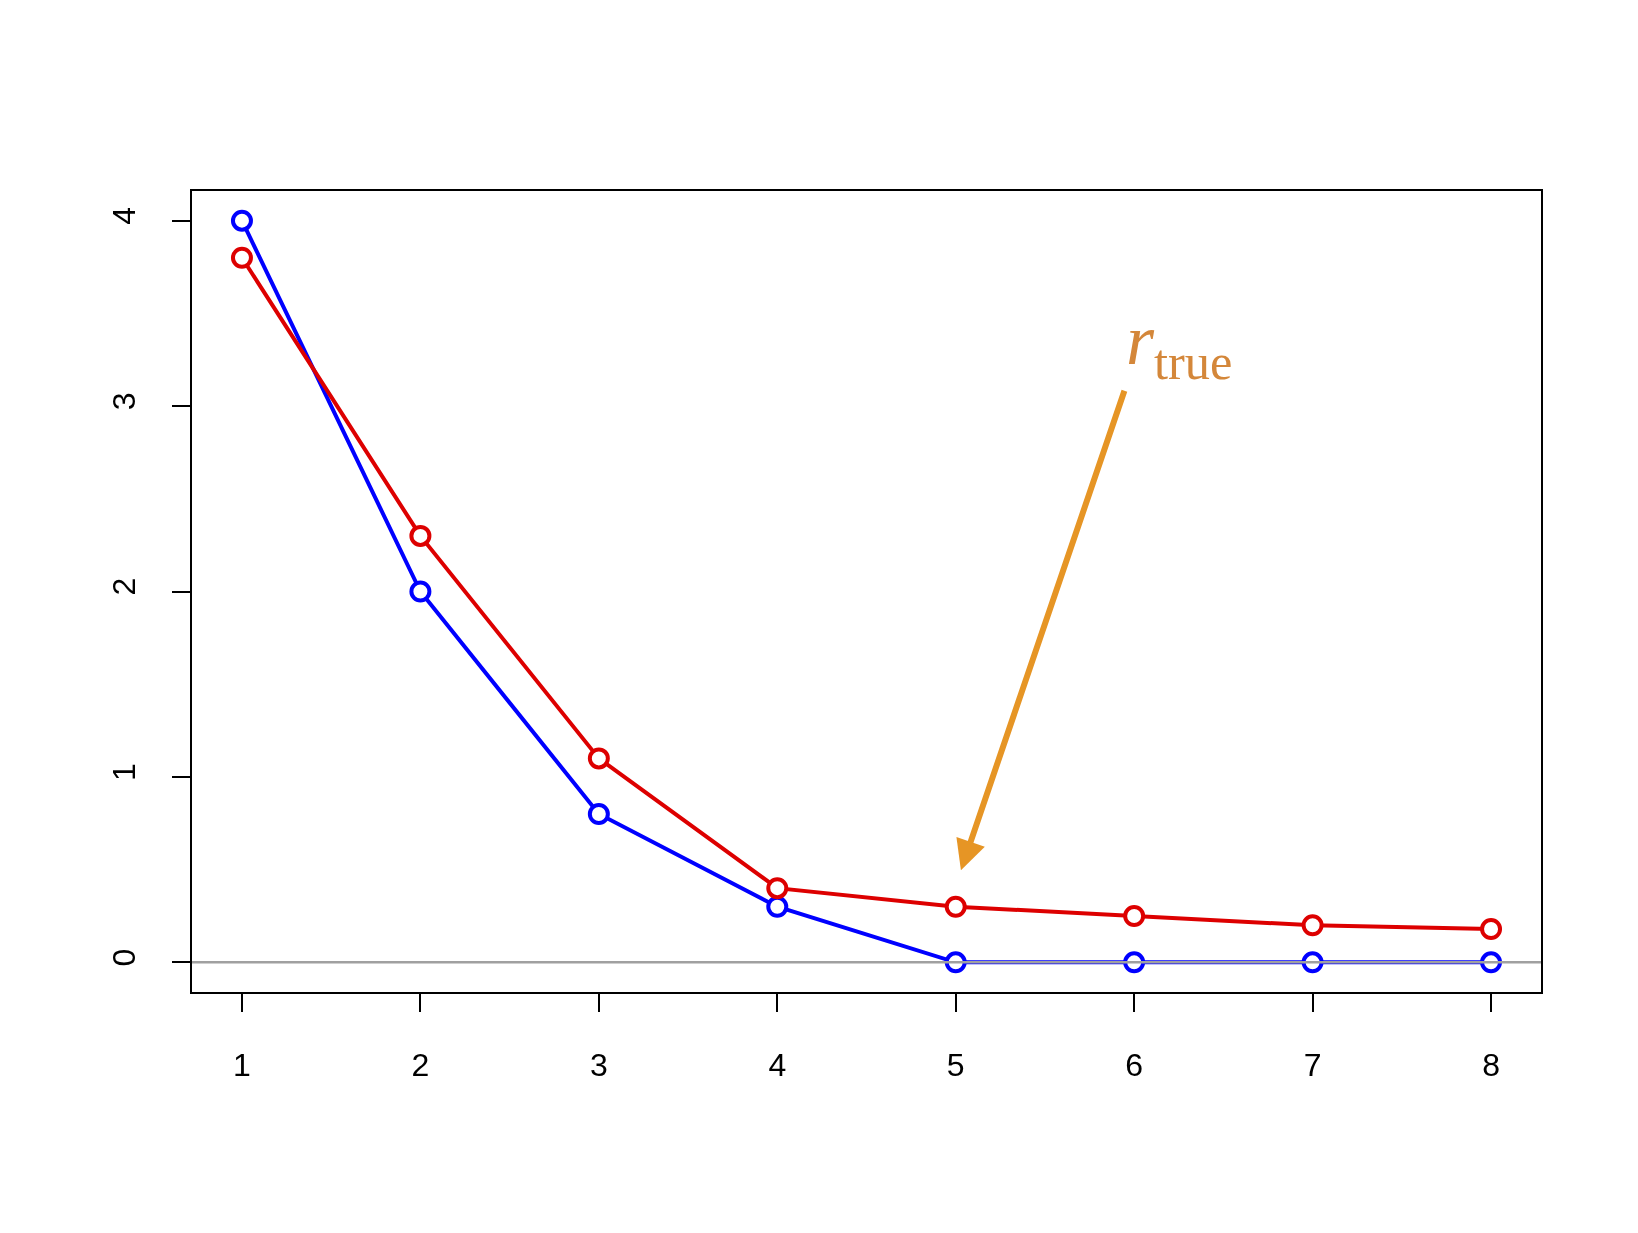  What do you see at coordinates (955, 1065) in the screenshot?
I see `x-tick-label: 5` at bounding box center [955, 1065].